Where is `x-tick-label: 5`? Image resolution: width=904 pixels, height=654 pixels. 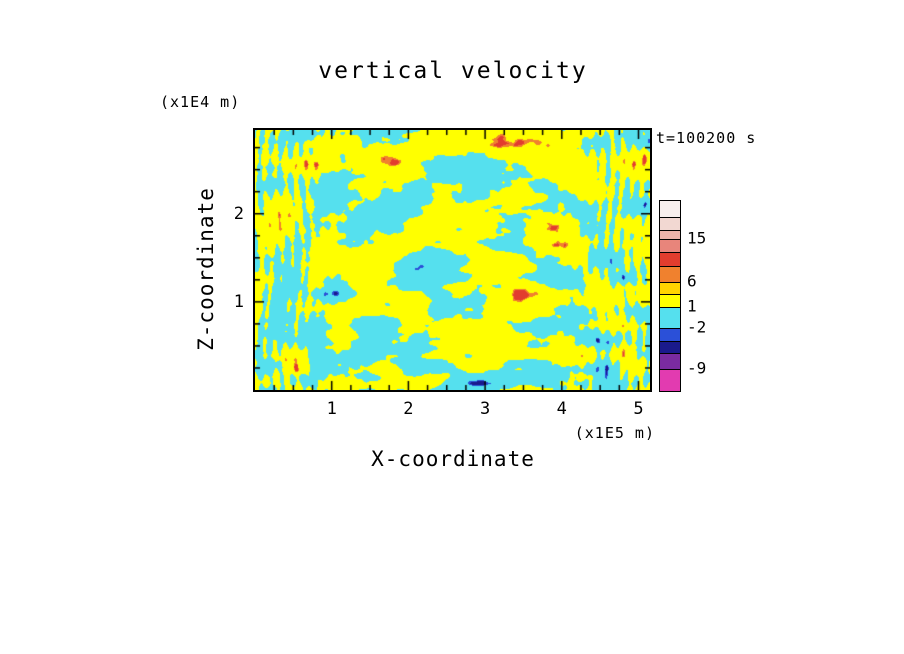
x-tick-label: 5 is located at coordinates (638, 409).